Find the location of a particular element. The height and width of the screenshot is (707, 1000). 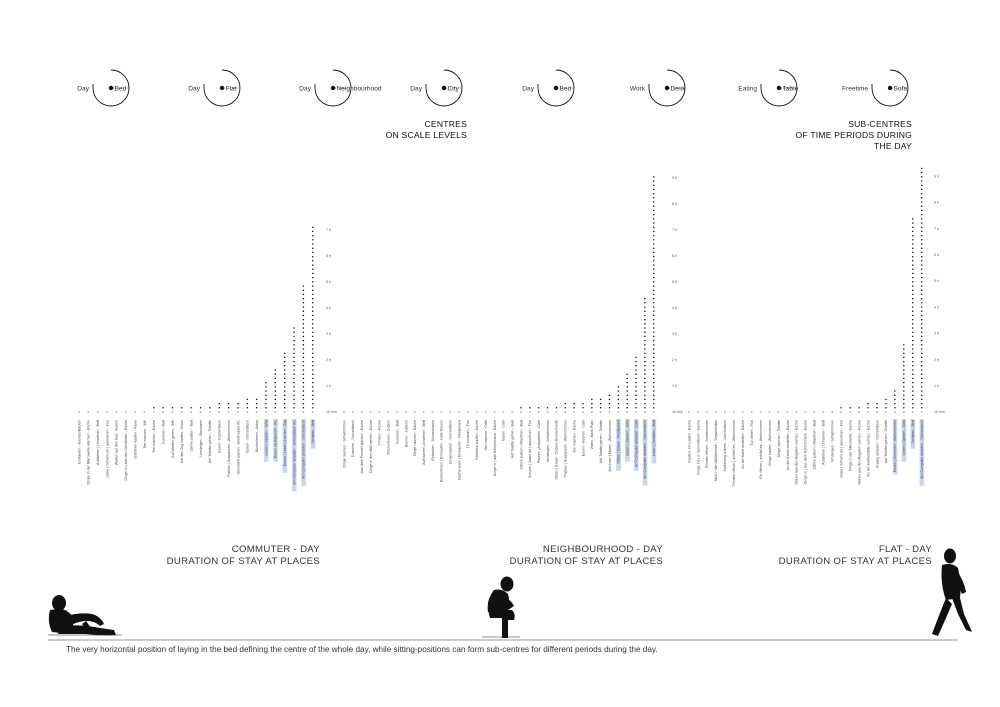

category-label: Zeichnen | Malen - Wohnzimmer is located at coordinates (610, 445).